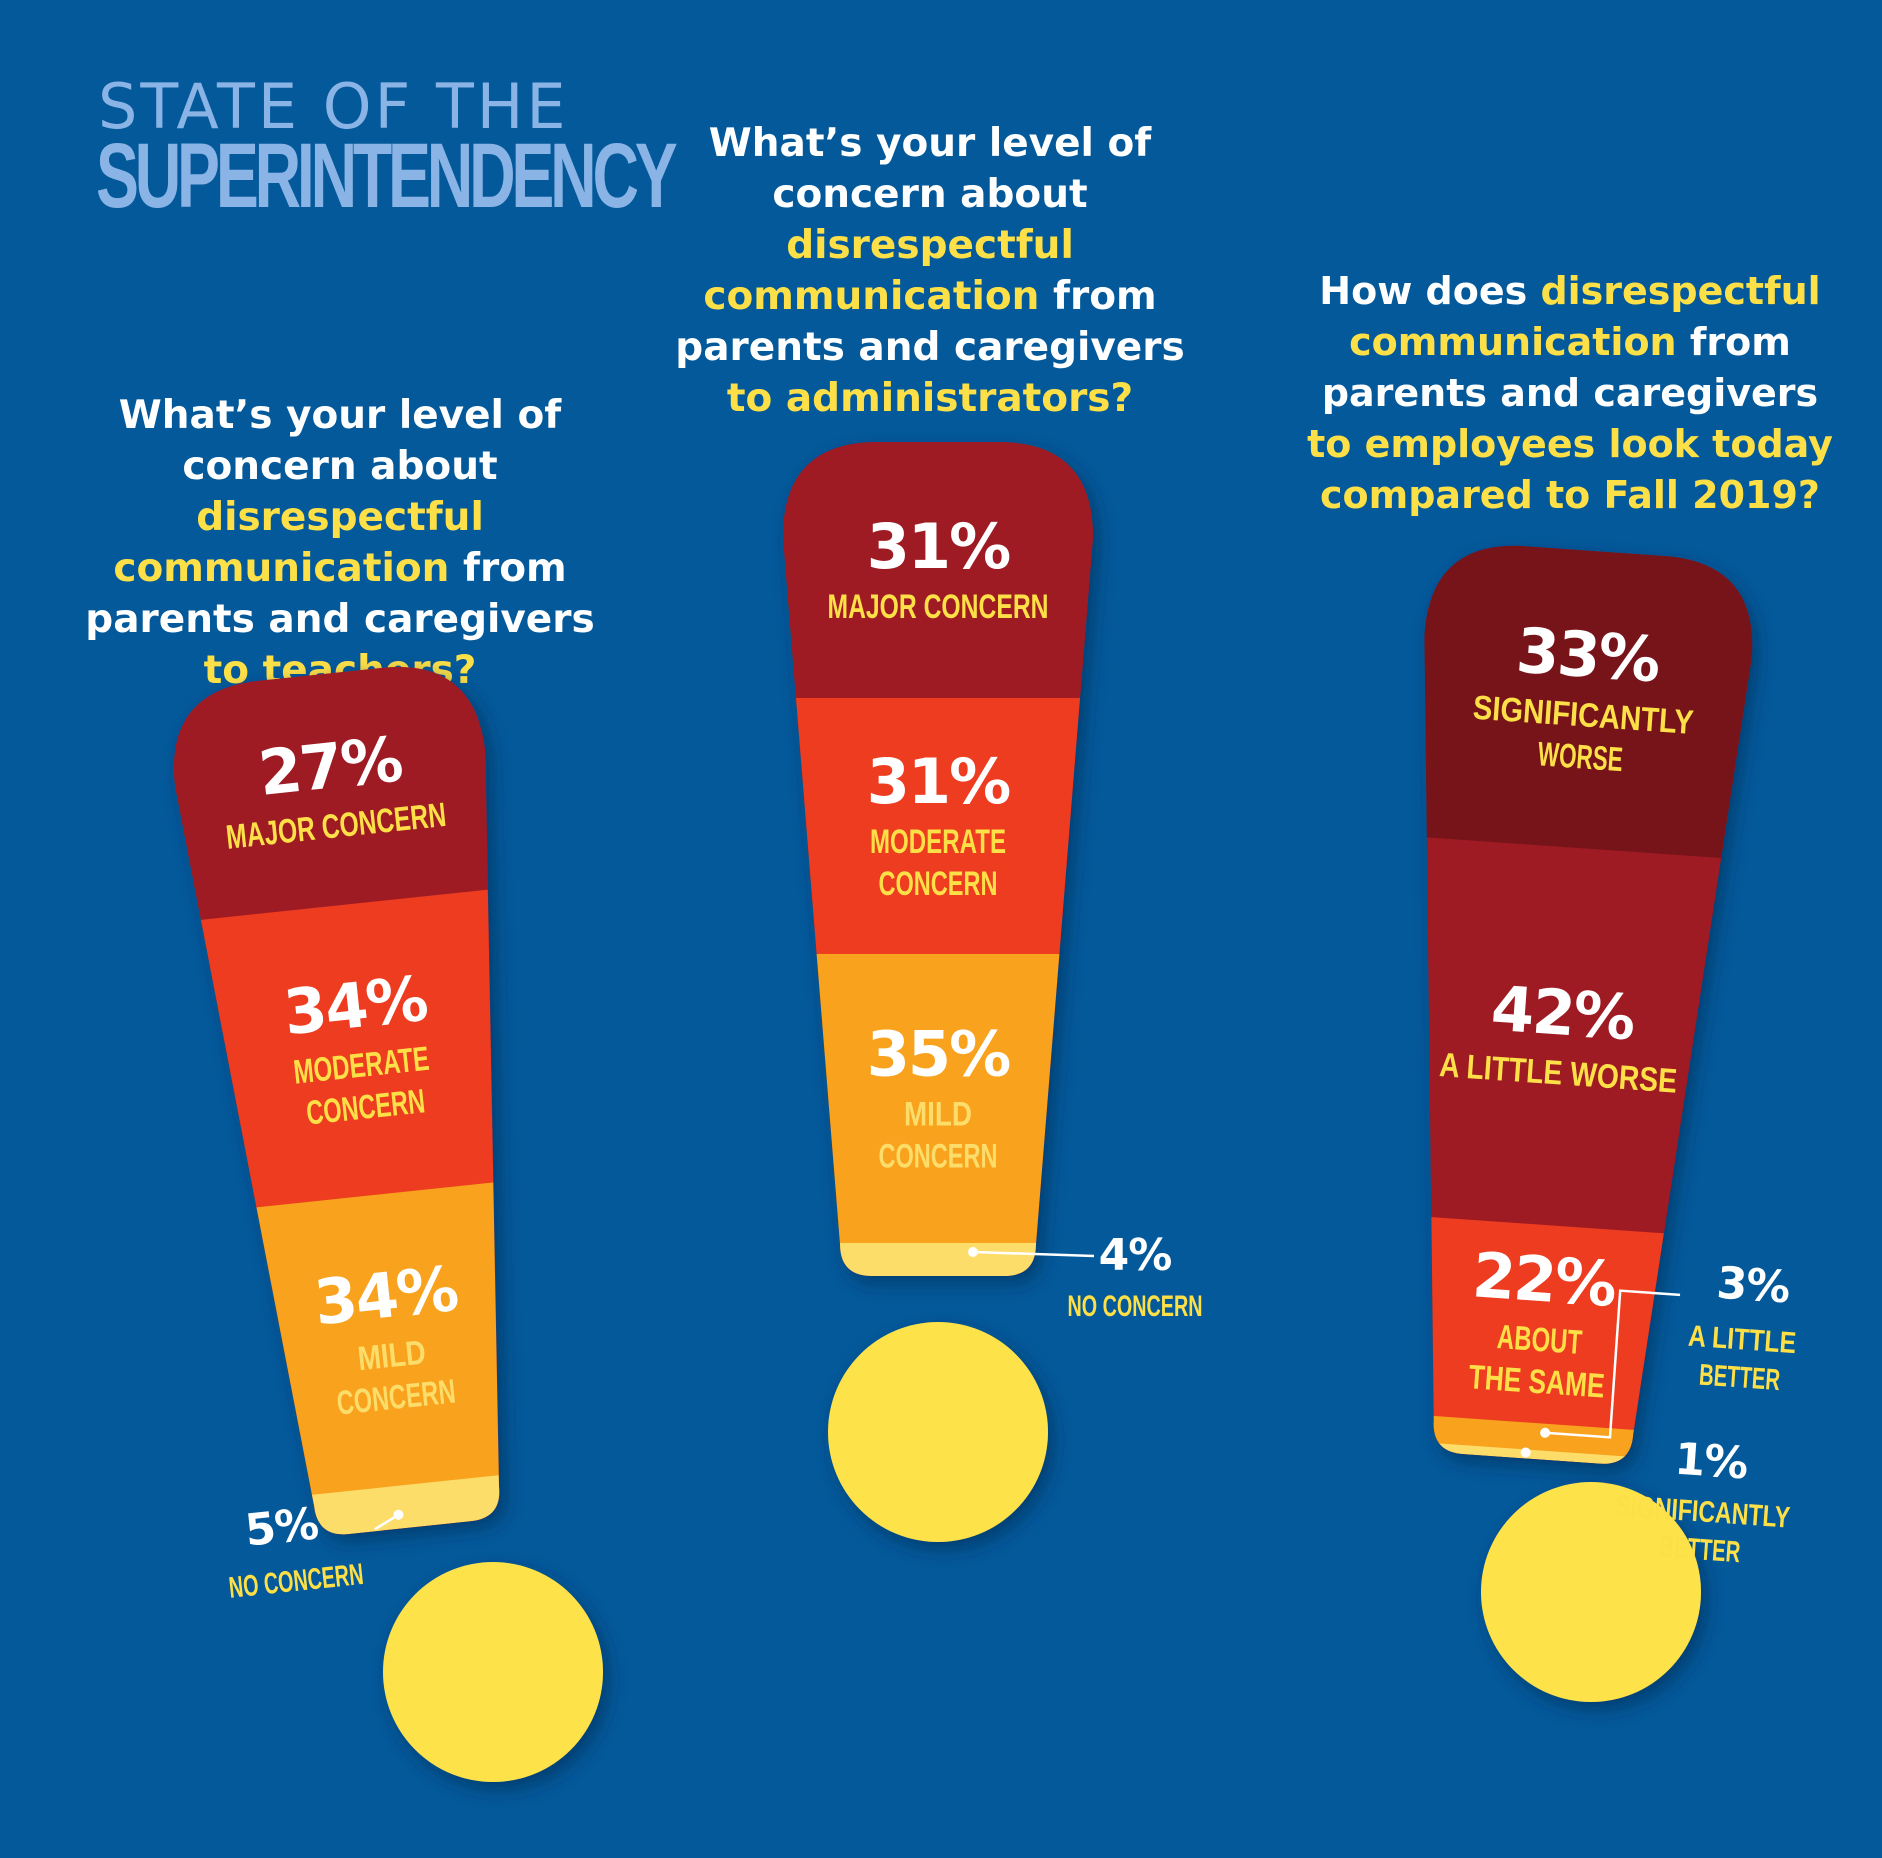 This screenshot has height=1858, width=1882. Describe the element at coordinates (1753, 1286) in the screenshot. I see `value-label: 3%` at that location.